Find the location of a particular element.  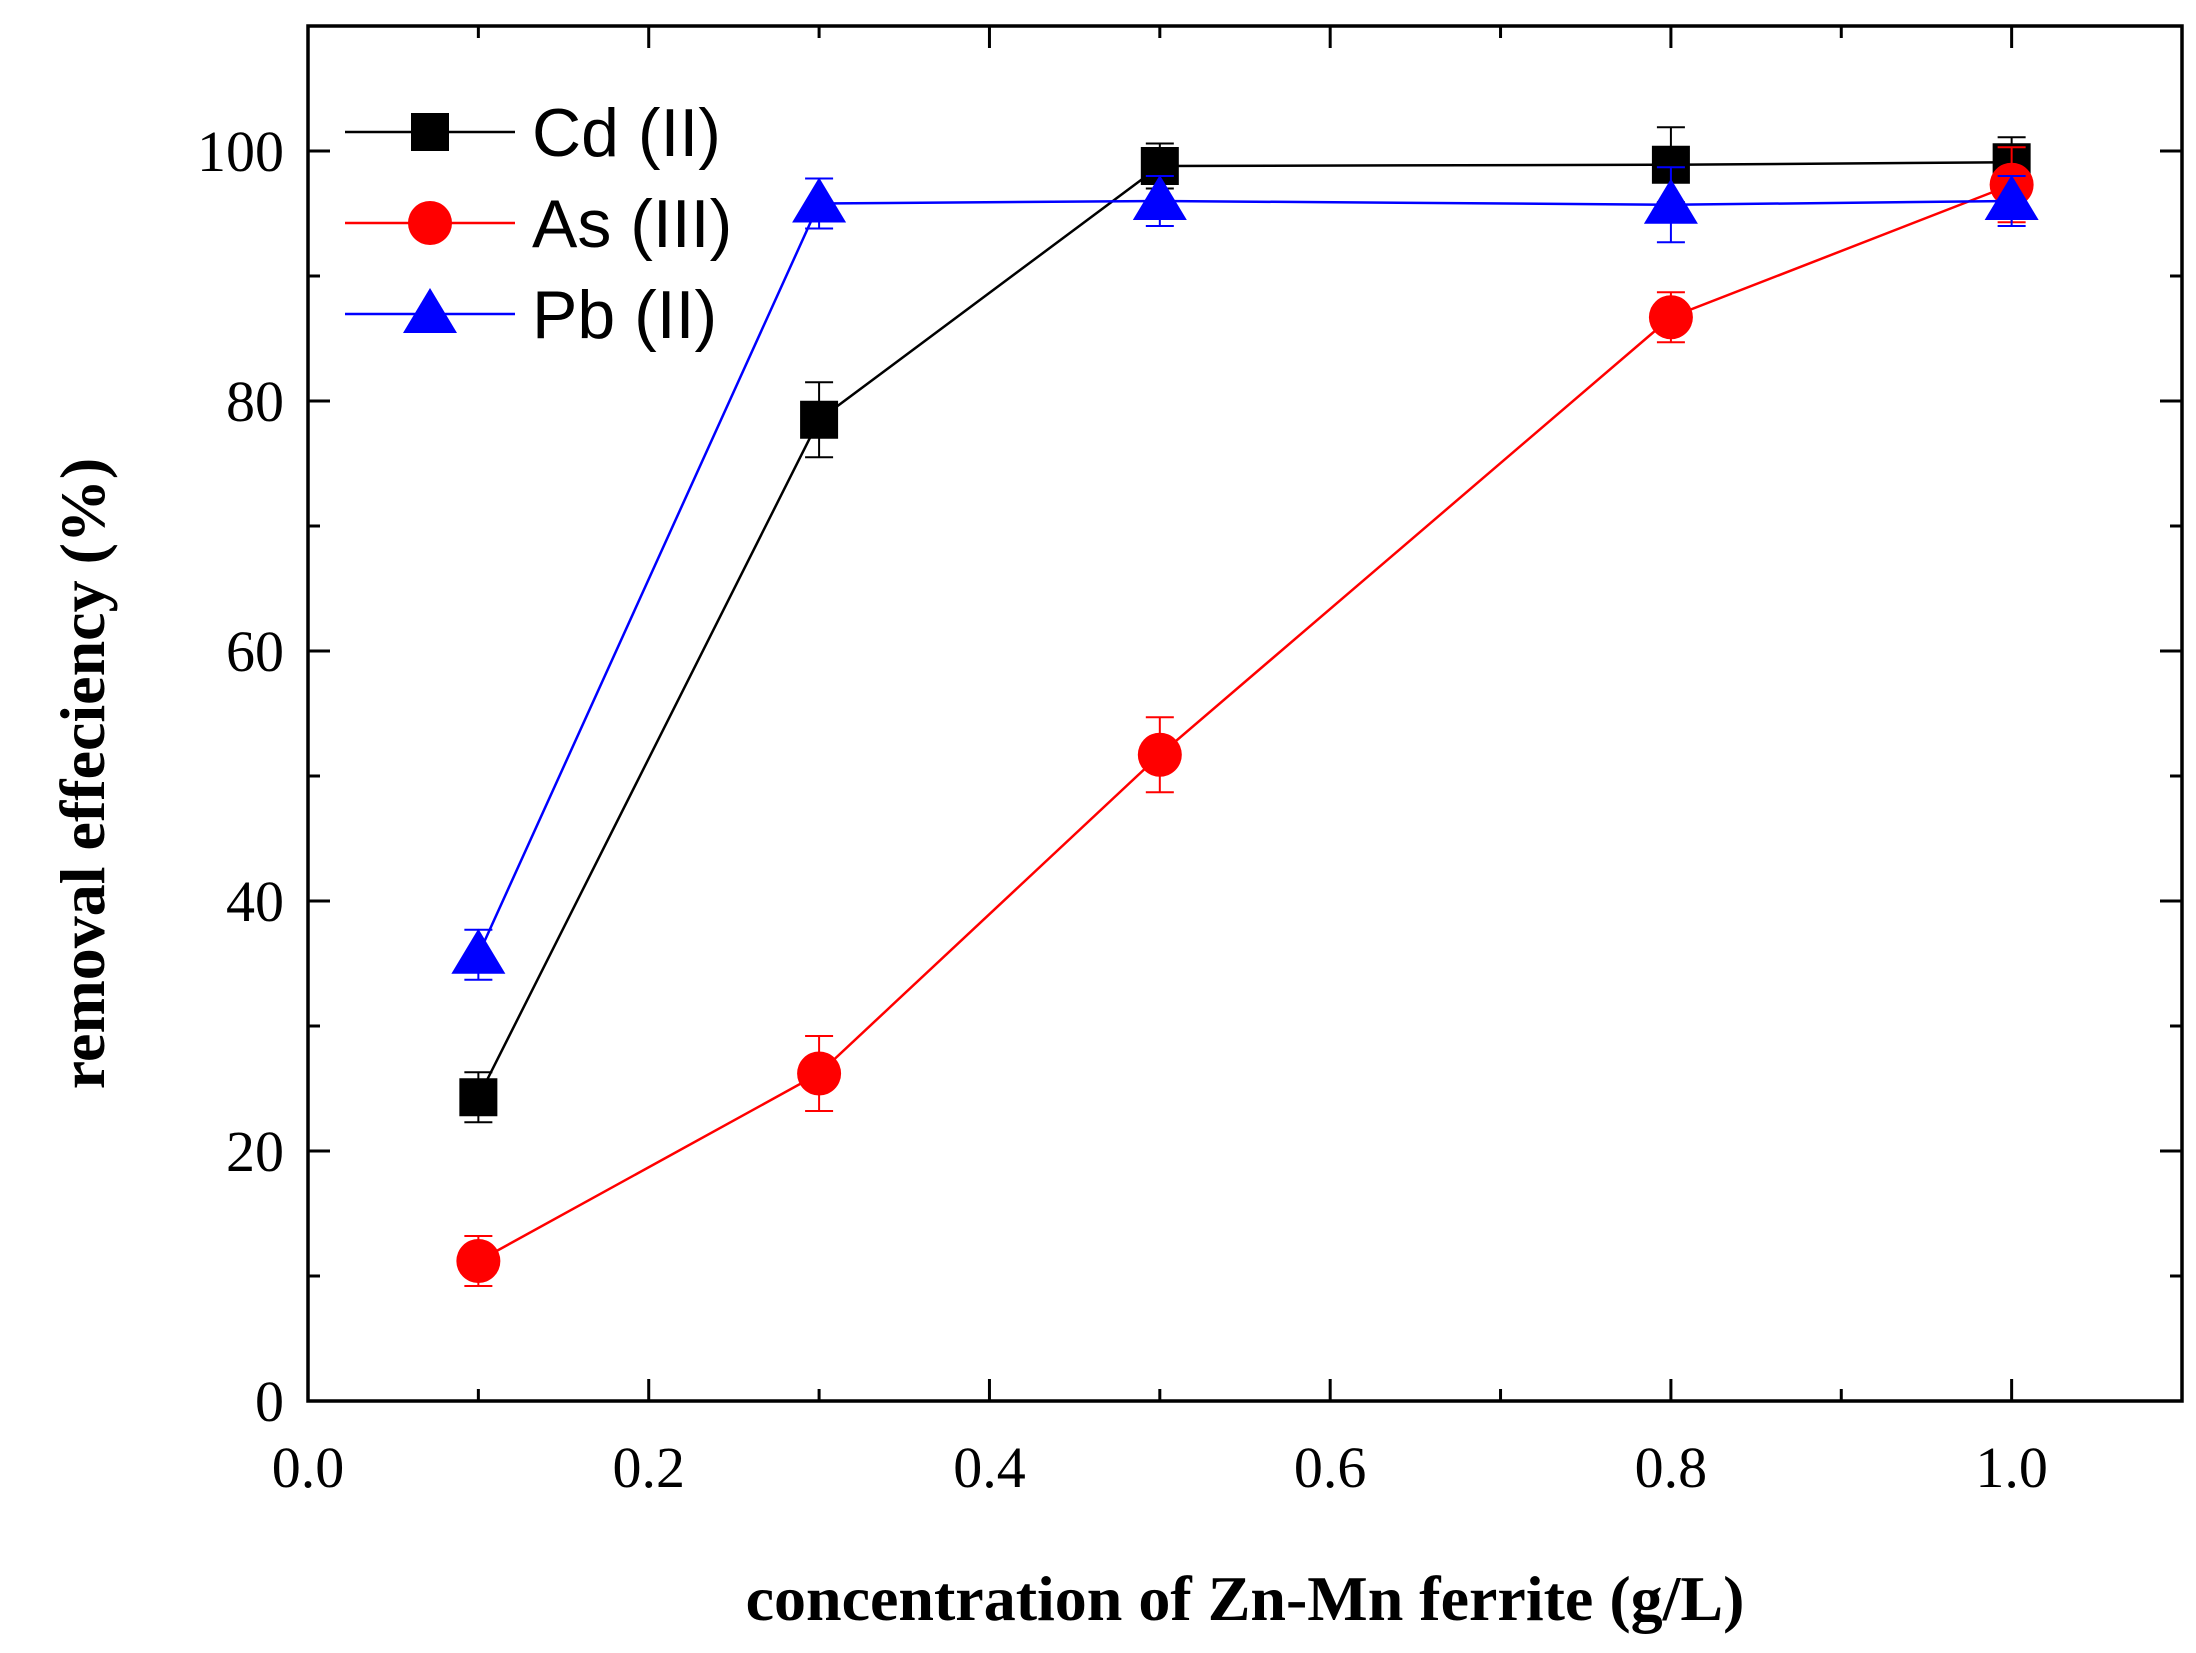

legend-item-as-iii: As (III) is located at coordinates (538, 224).